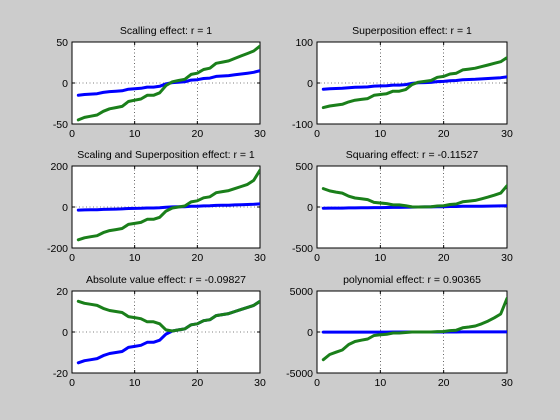  Describe the element at coordinates (412, 31) in the screenshot. I see `subplot-title: Superposition effect: r = 1` at that location.